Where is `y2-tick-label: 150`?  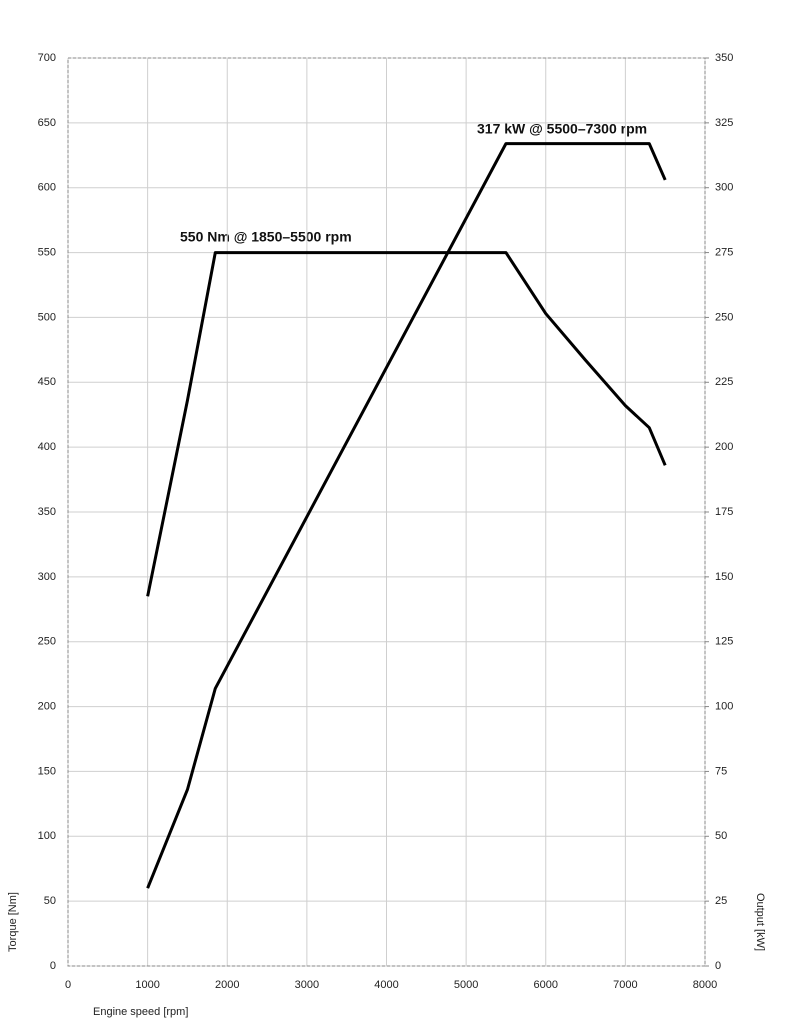 y2-tick-label: 150 is located at coordinates (724, 577).